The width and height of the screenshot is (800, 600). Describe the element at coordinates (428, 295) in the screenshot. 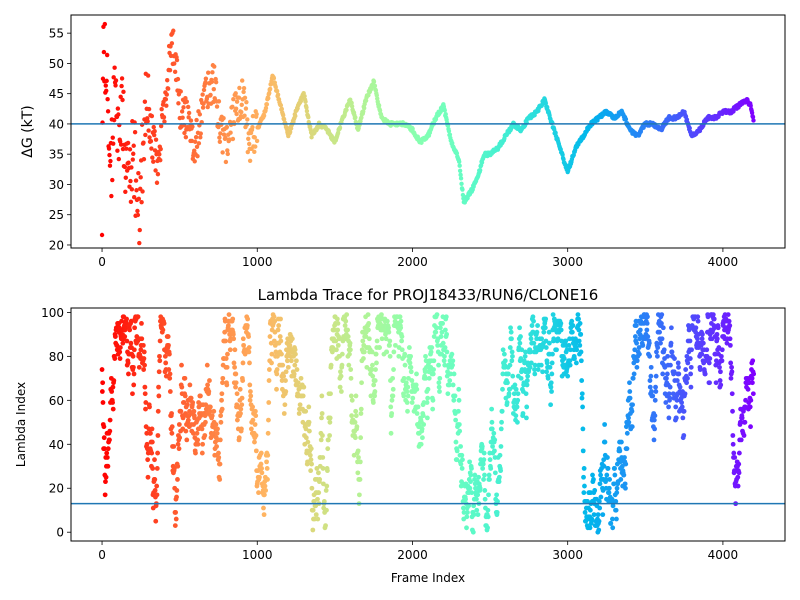

I see `lambda-trace-title: Lambda Trace for PROJ18433/RUN6/CLONE16` at that location.